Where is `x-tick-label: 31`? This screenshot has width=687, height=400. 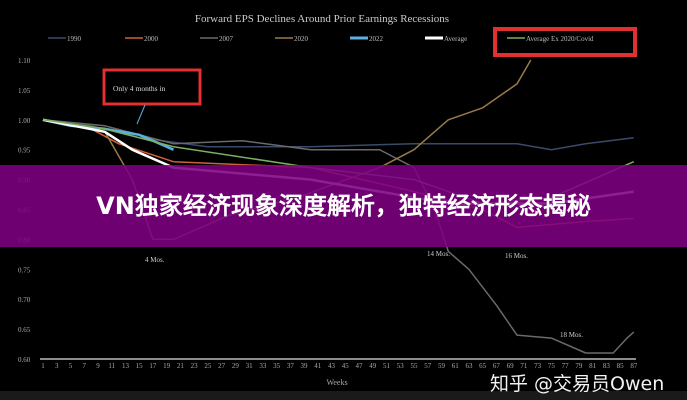 x-tick-label: 31 is located at coordinates (250, 366).